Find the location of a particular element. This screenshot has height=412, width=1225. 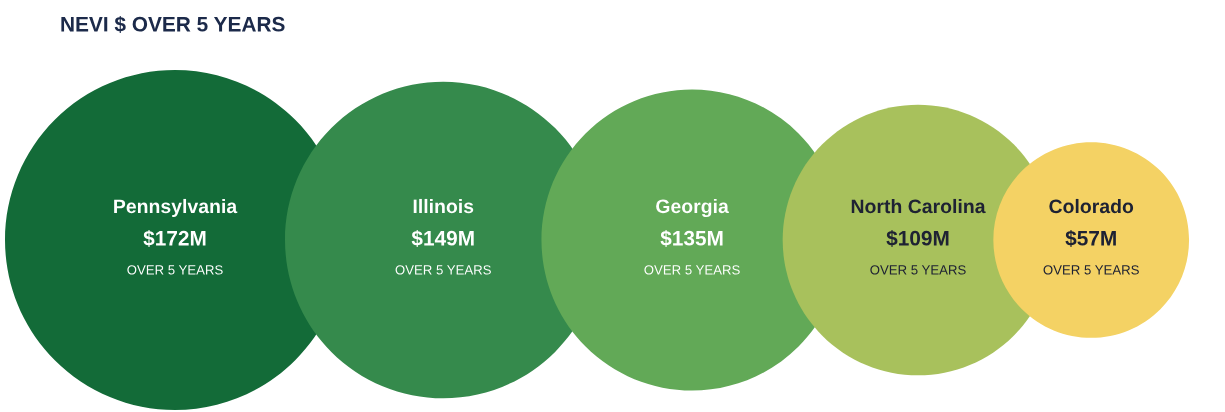

data-label: $57M is located at coordinates (1090, 238).